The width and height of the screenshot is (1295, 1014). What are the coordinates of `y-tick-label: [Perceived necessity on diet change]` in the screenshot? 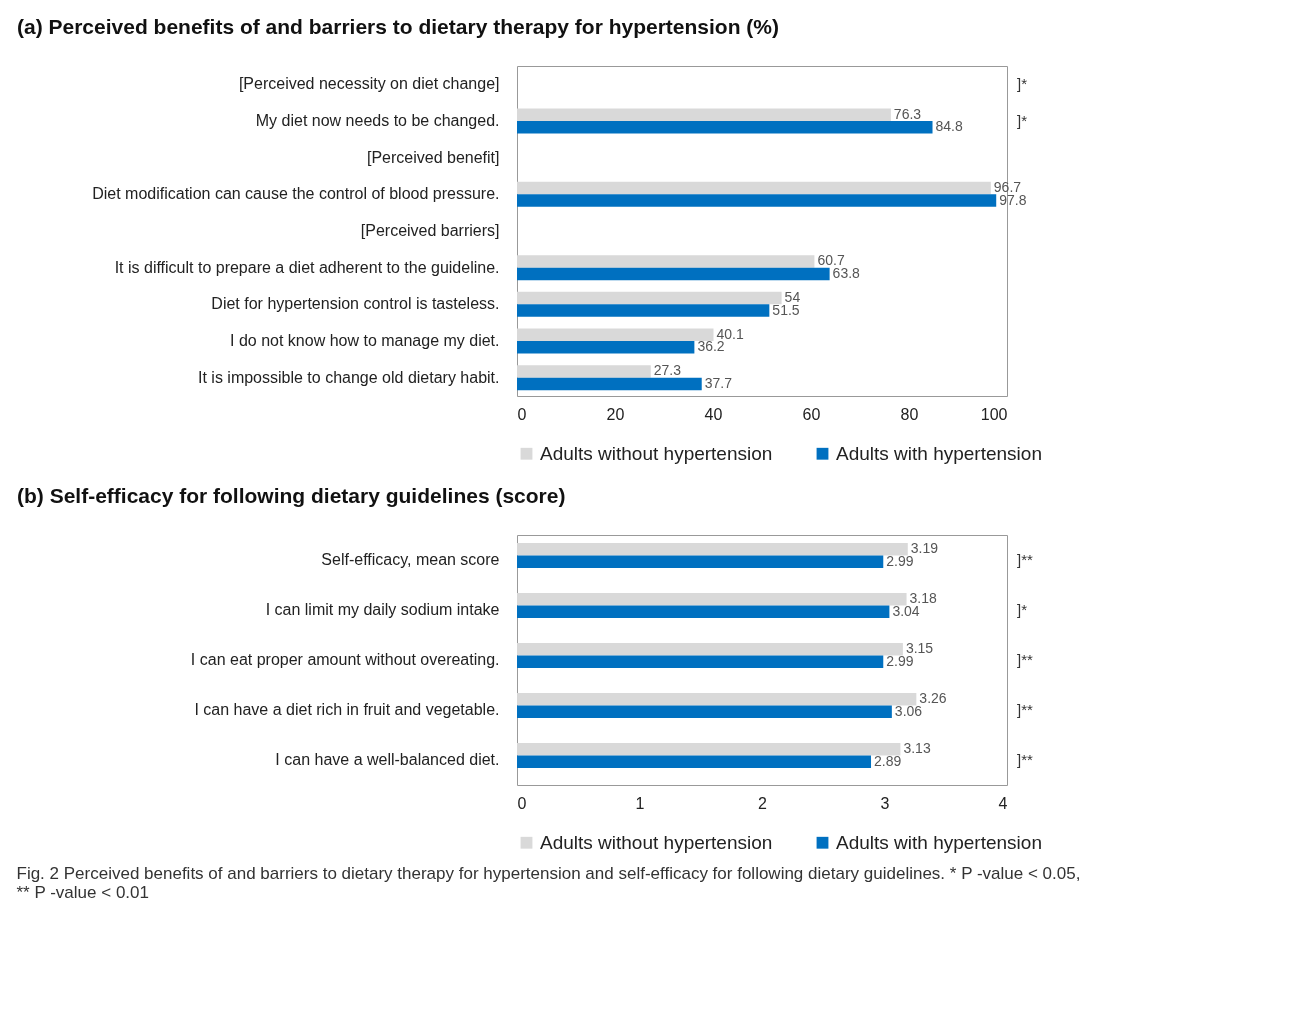 It's located at (369, 84).